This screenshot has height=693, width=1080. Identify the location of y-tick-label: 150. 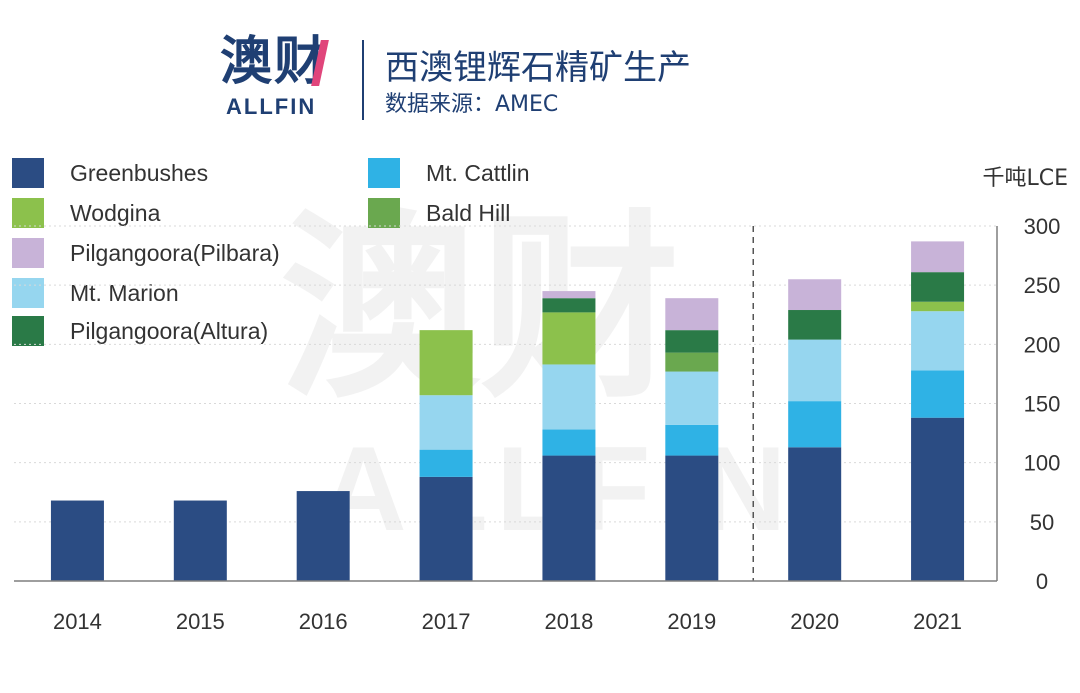
(1042, 404).